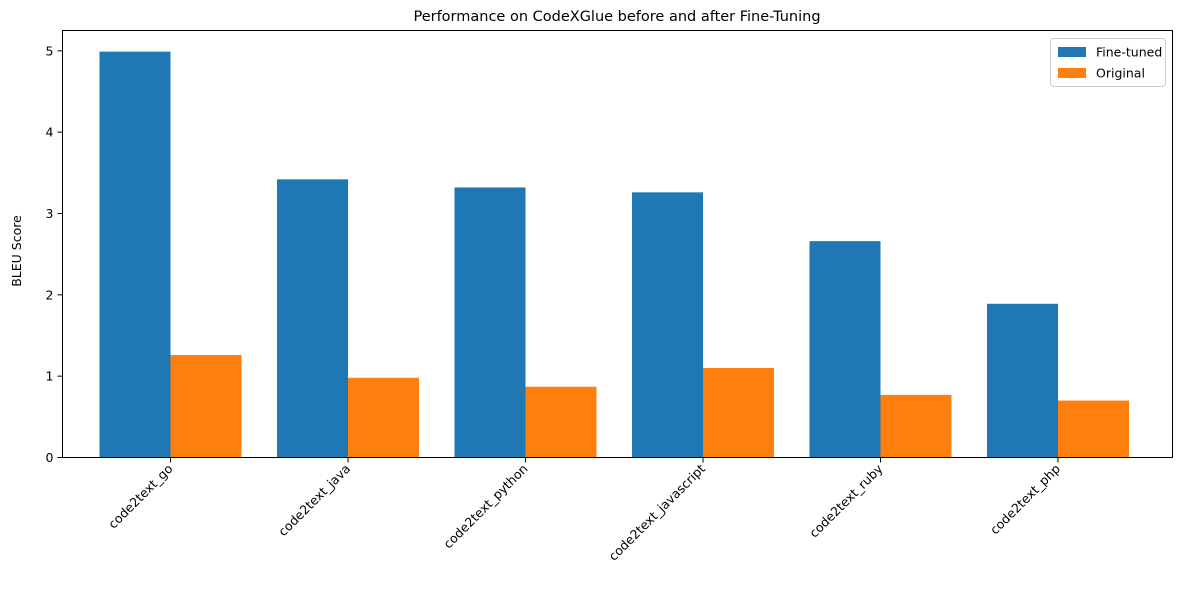 Image resolution: width=1189 pixels, height=590 pixels. I want to click on x-tick-label: code2text_python, so click(485, 506).